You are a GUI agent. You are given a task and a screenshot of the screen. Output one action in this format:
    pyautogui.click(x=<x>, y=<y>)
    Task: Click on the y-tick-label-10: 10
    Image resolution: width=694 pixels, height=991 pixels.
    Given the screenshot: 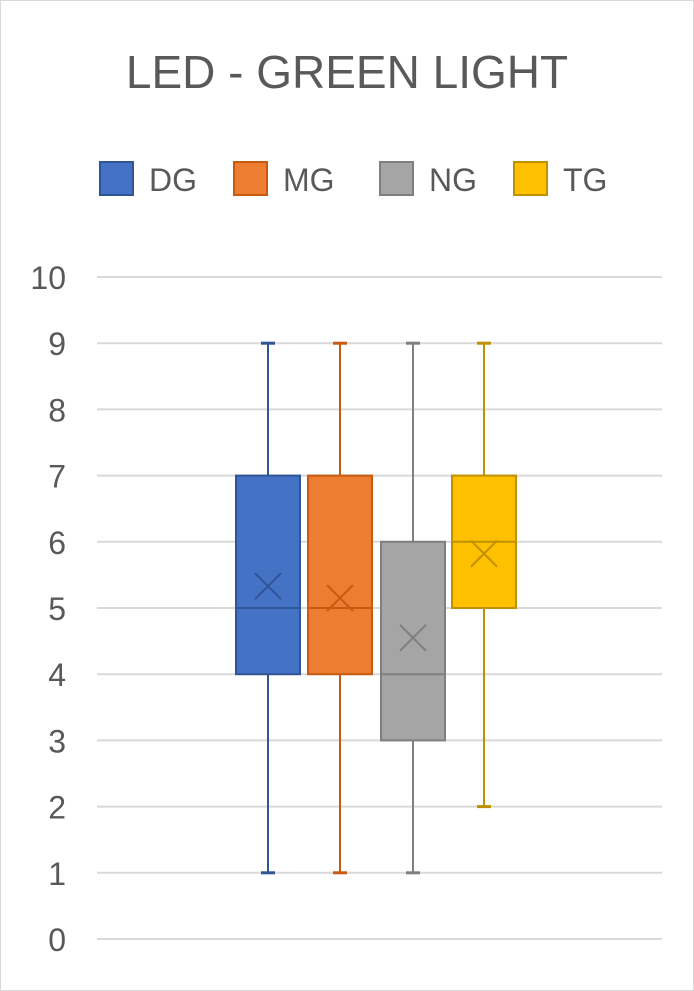 What is the action you would take?
    pyautogui.click(x=48, y=278)
    